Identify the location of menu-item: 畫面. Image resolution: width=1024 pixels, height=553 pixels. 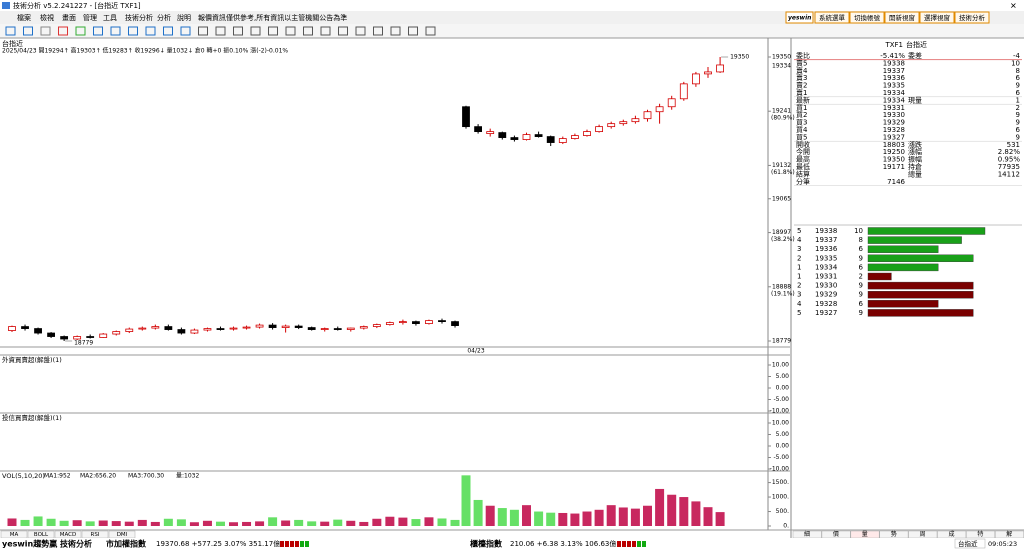
(69, 17).